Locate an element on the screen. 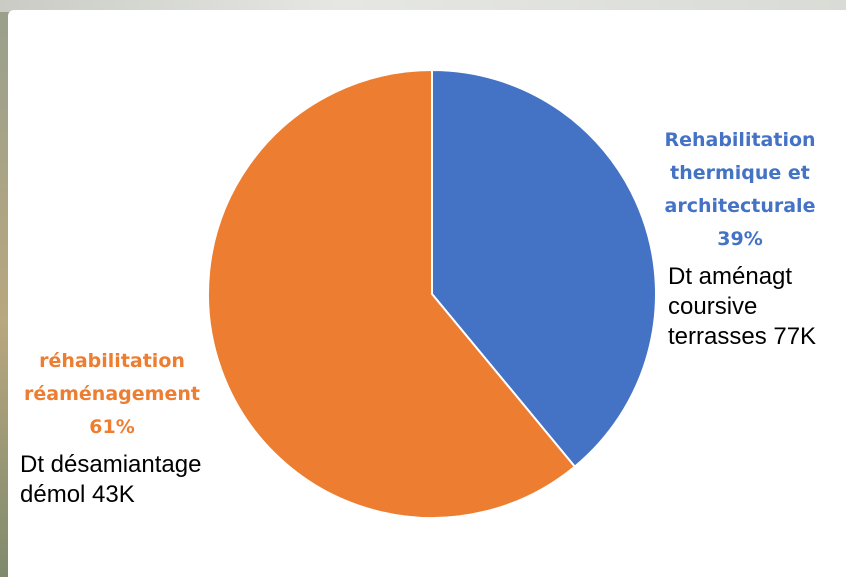 Image resolution: width=846 pixels, height=577 pixels. slice-label-line: Rehabilitation is located at coordinates (740, 140).